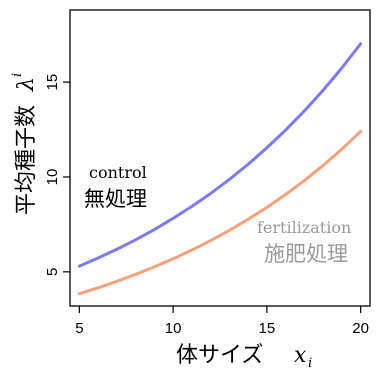 The width and height of the screenshot is (382, 372). Describe the element at coordinates (52, 82) in the screenshot. I see `y-tick-label: 15` at that location.